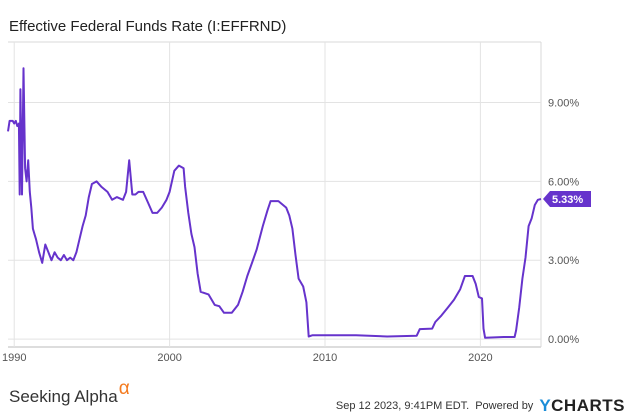  I want to click on ycharts-rest: CHARTS, so click(588, 405).